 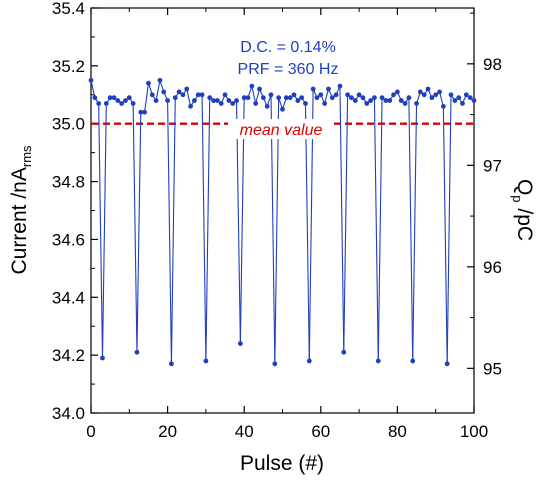 What do you see at coordinates (524, 222) in the screenshot?
I see `y-right-axis-title-tail: /pC` at bounding box center [524, 222].